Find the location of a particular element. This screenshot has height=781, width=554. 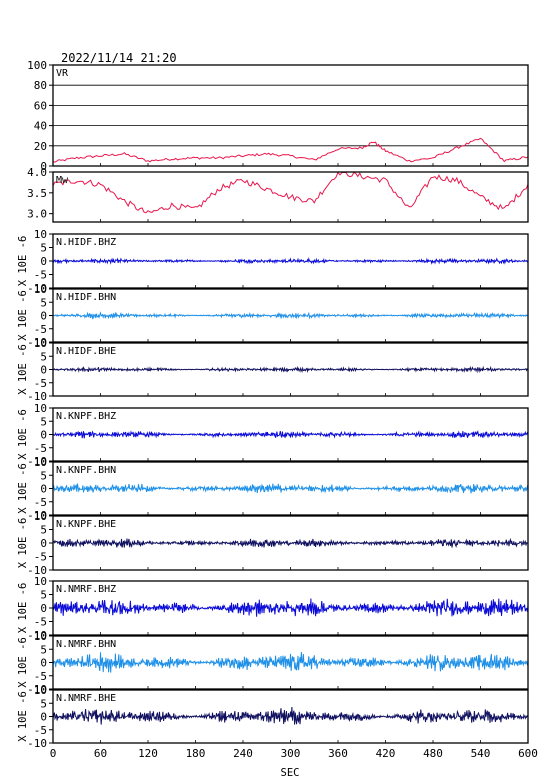

y-tick-label: 60 is located at coordinates (40, 105).